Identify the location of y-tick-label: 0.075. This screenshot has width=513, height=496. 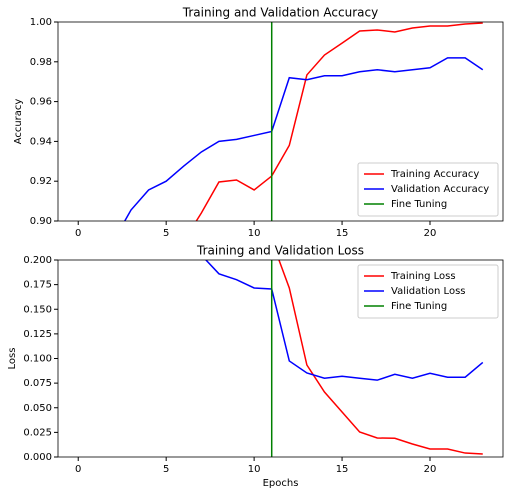
(37, 383).